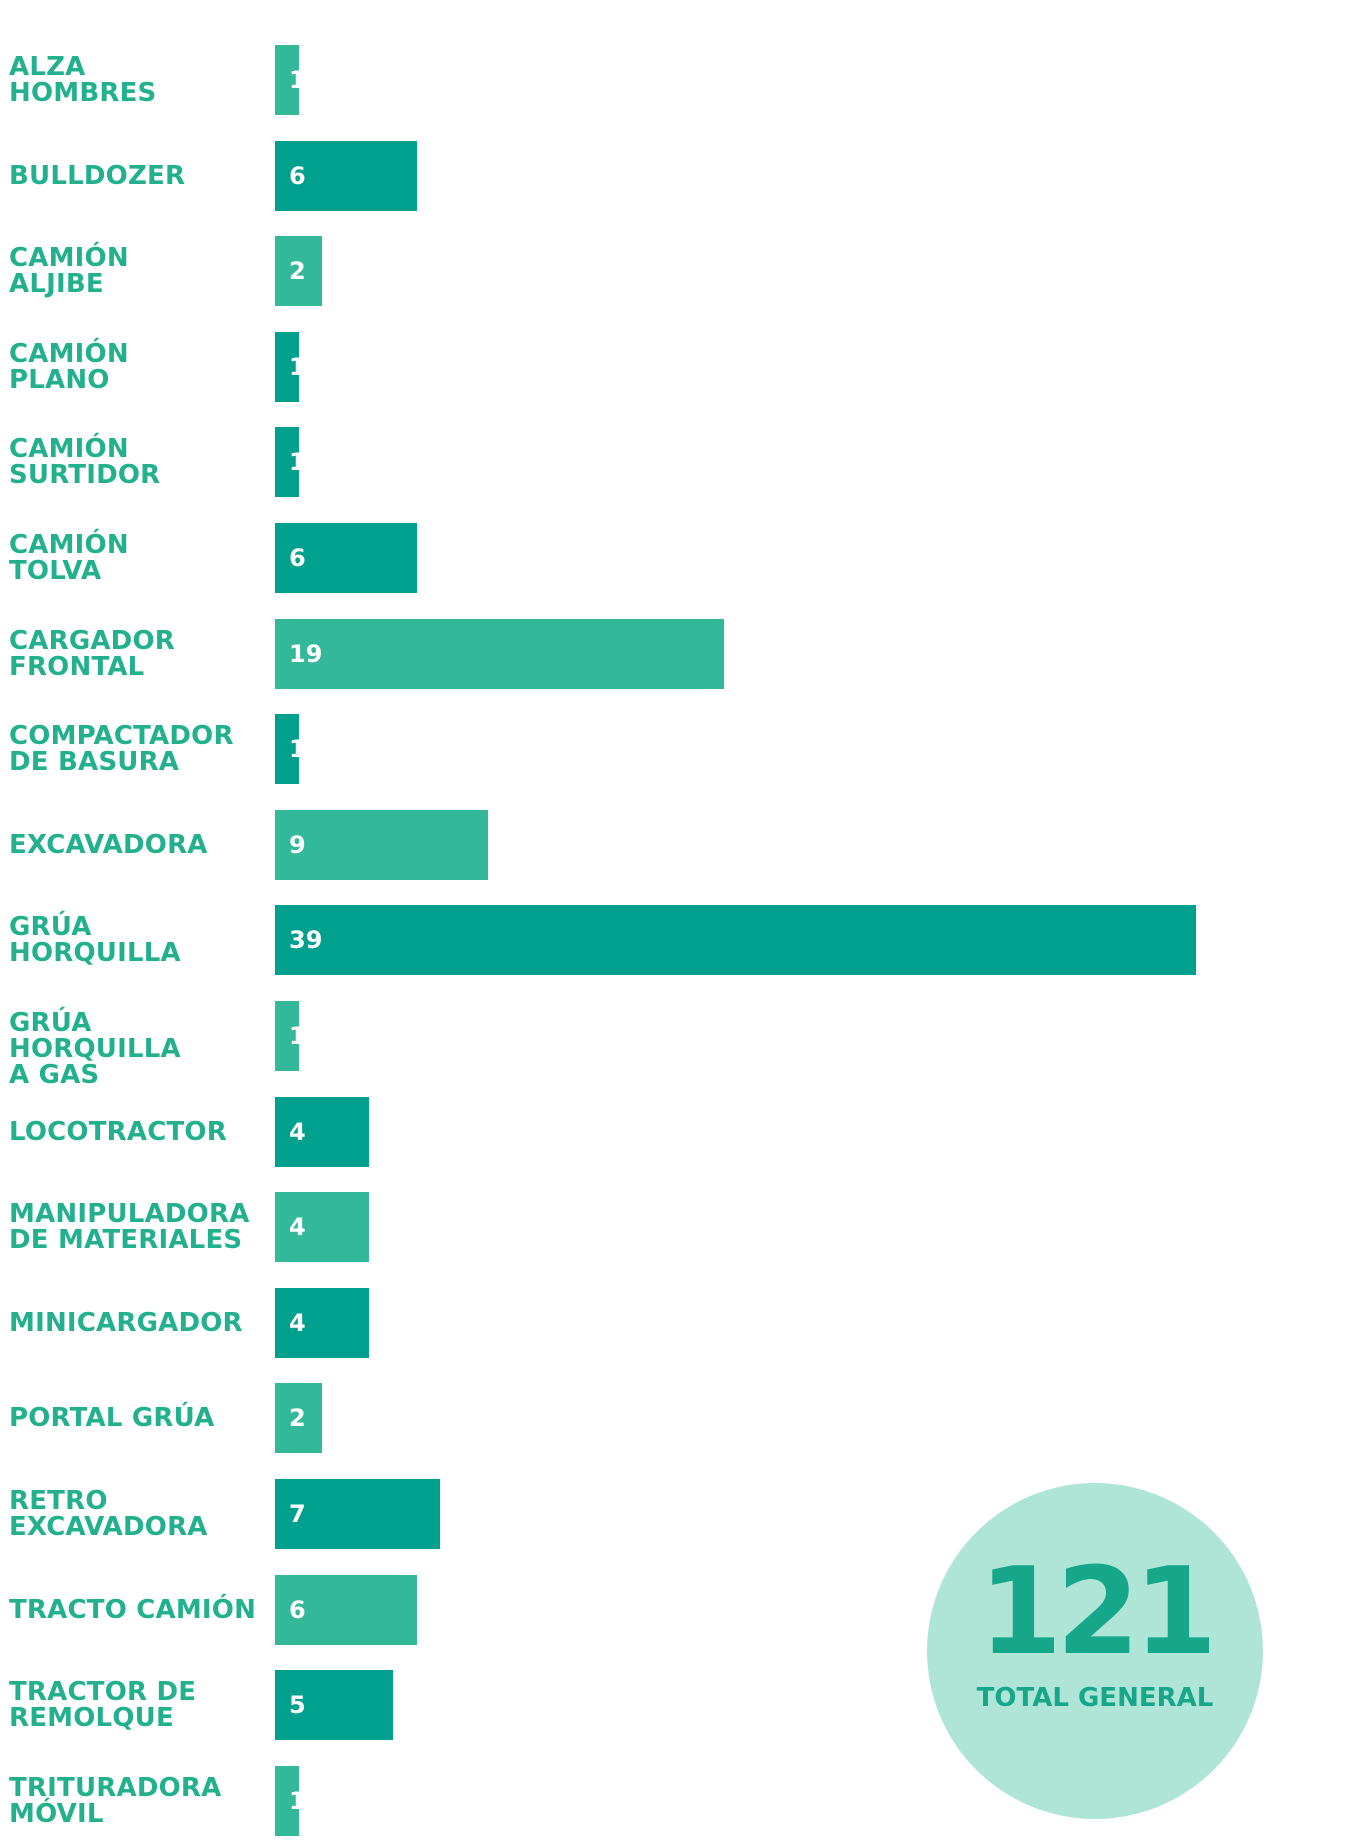 The width and height of the screenshot is (1372, 1841). Describe the element at coordinates (112, 1418) in the screenshot. I see `category-label: PORTAL GRÚA` at that location.